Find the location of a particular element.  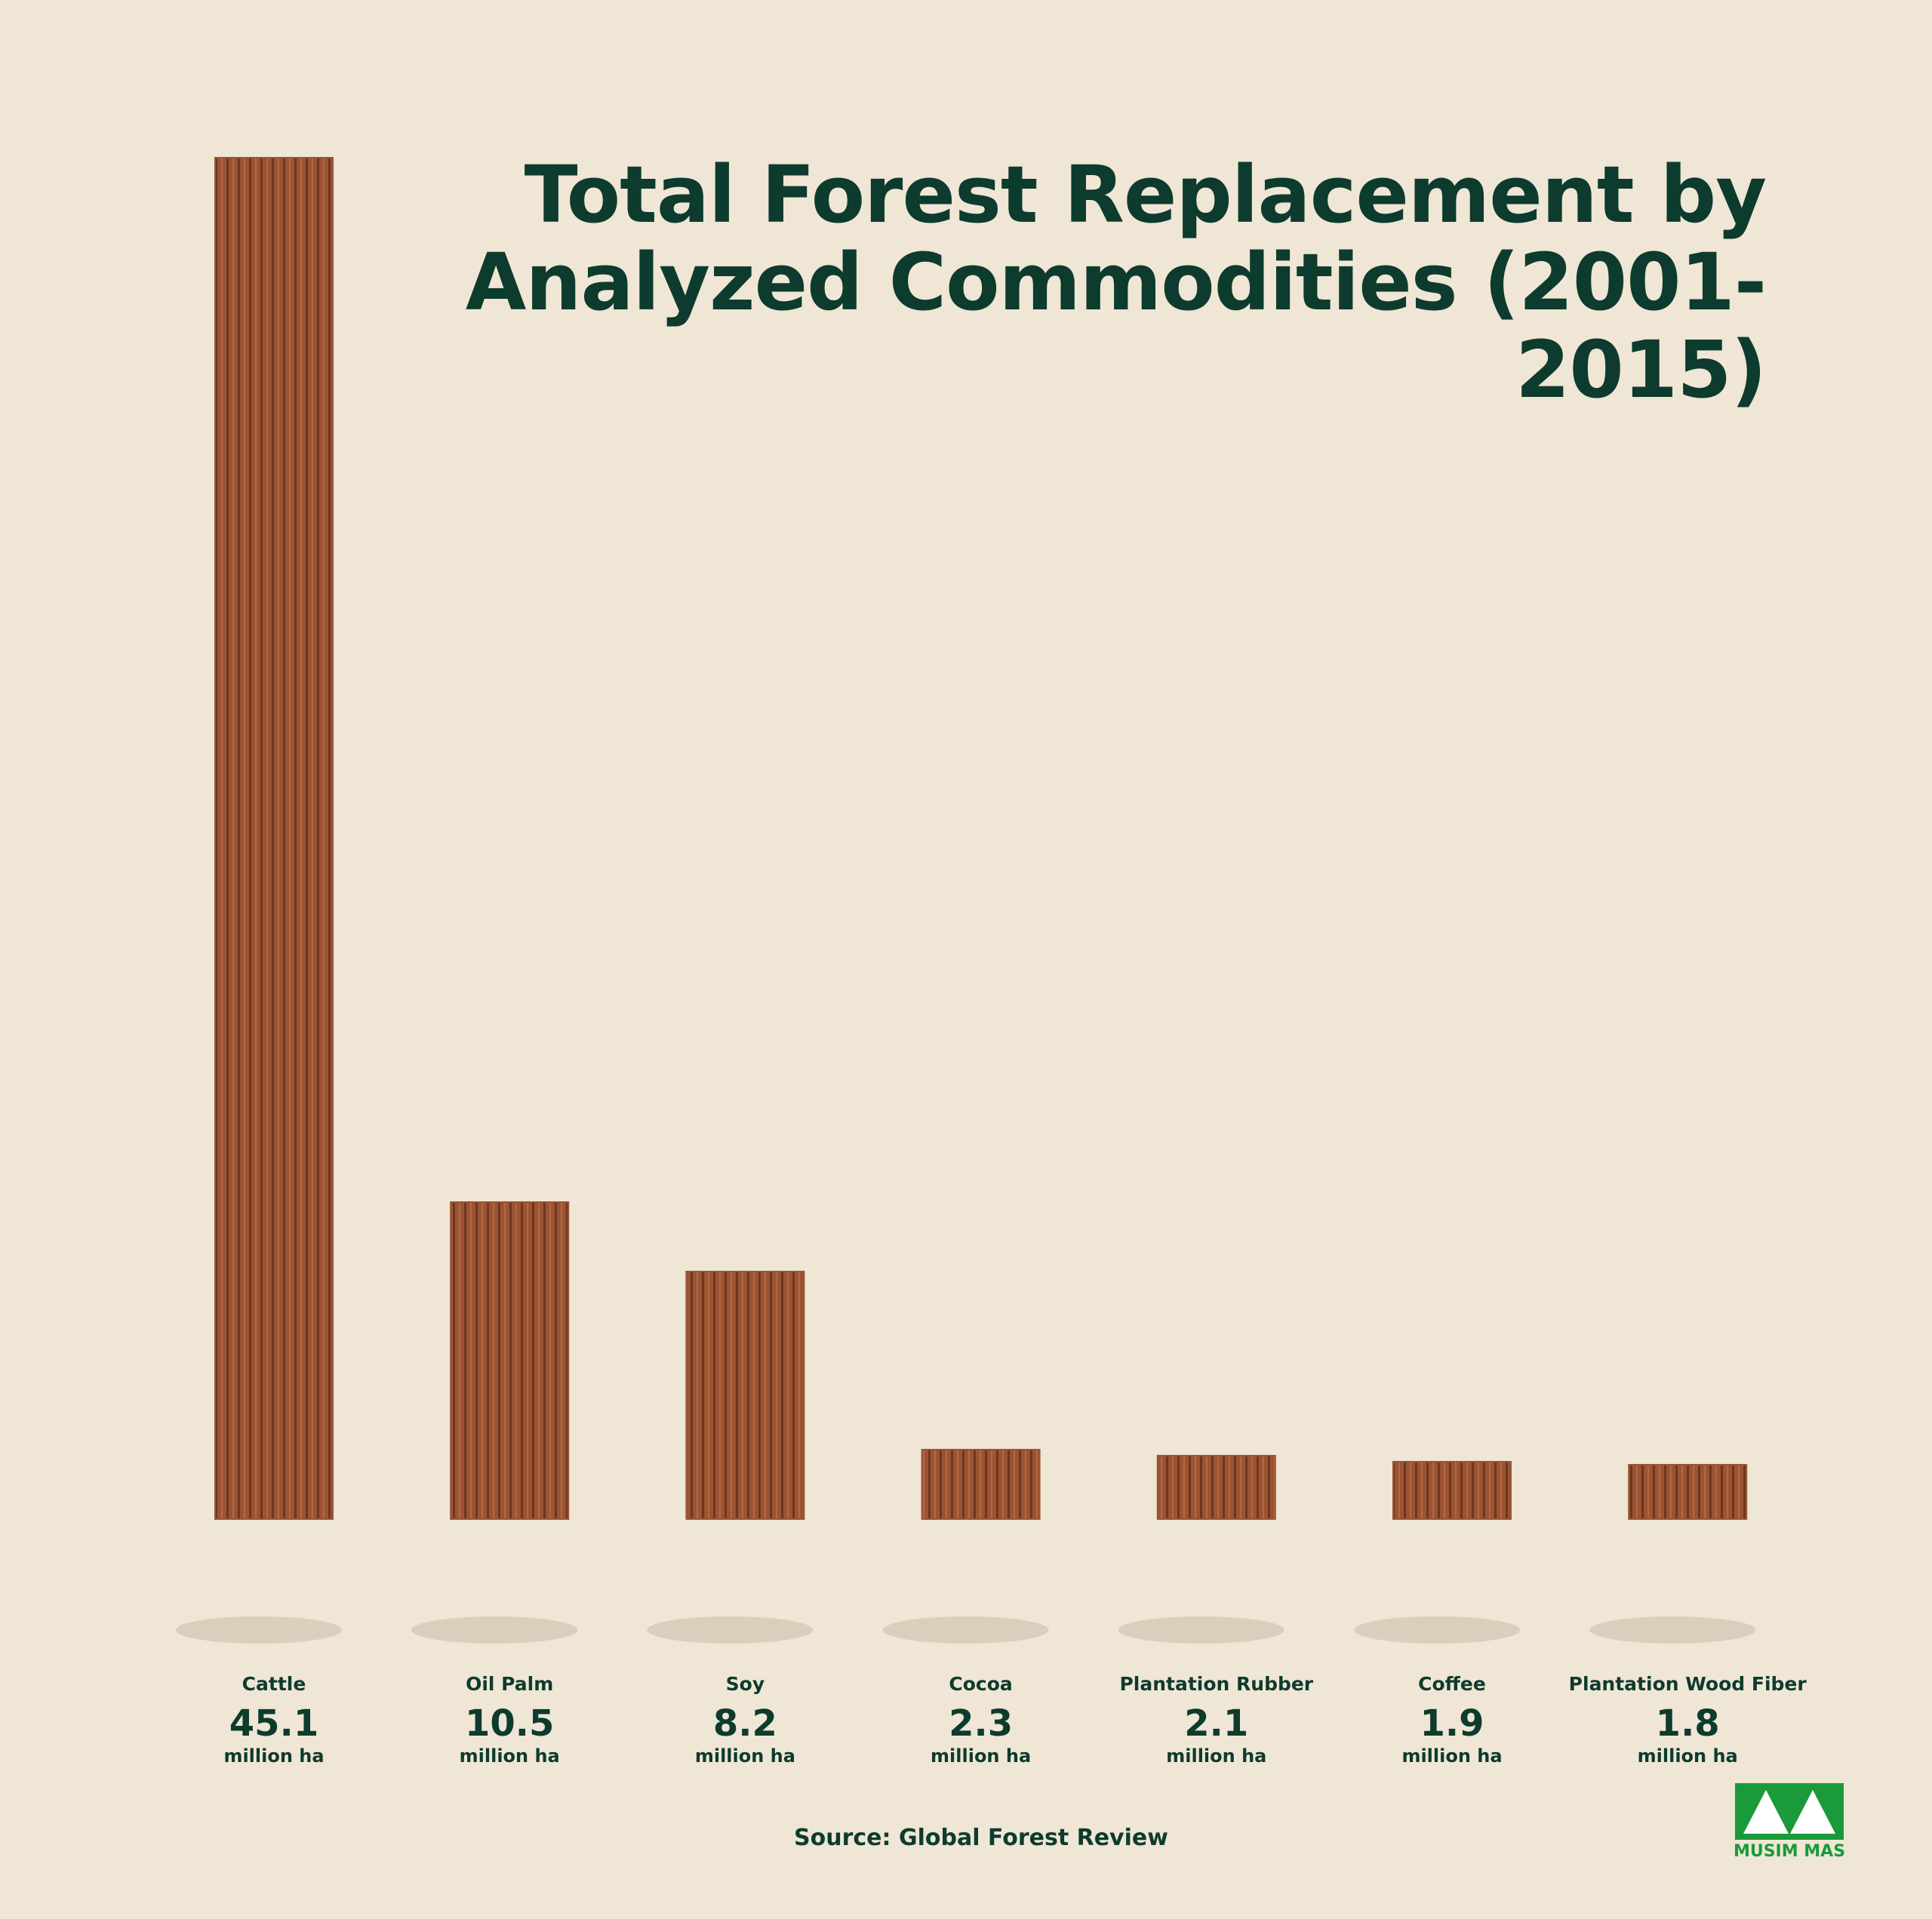

category-label: Cattle is located at coordinates (274, 1684).